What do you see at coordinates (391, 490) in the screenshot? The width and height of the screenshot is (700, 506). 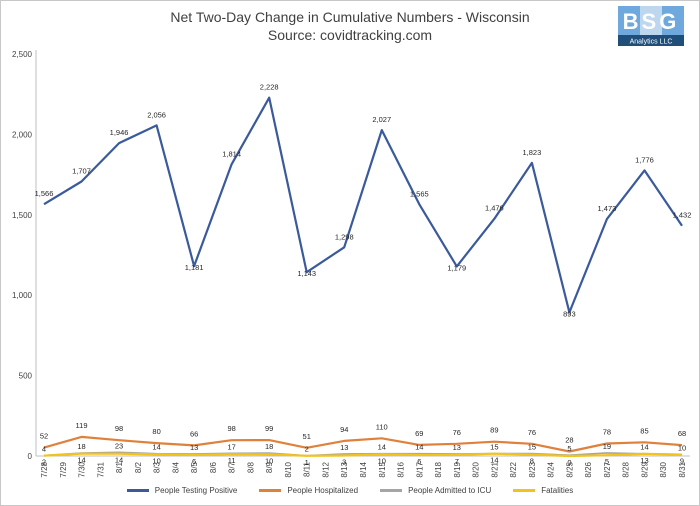 I see `legend-swatch-icu` at bounding box center [391, 490].